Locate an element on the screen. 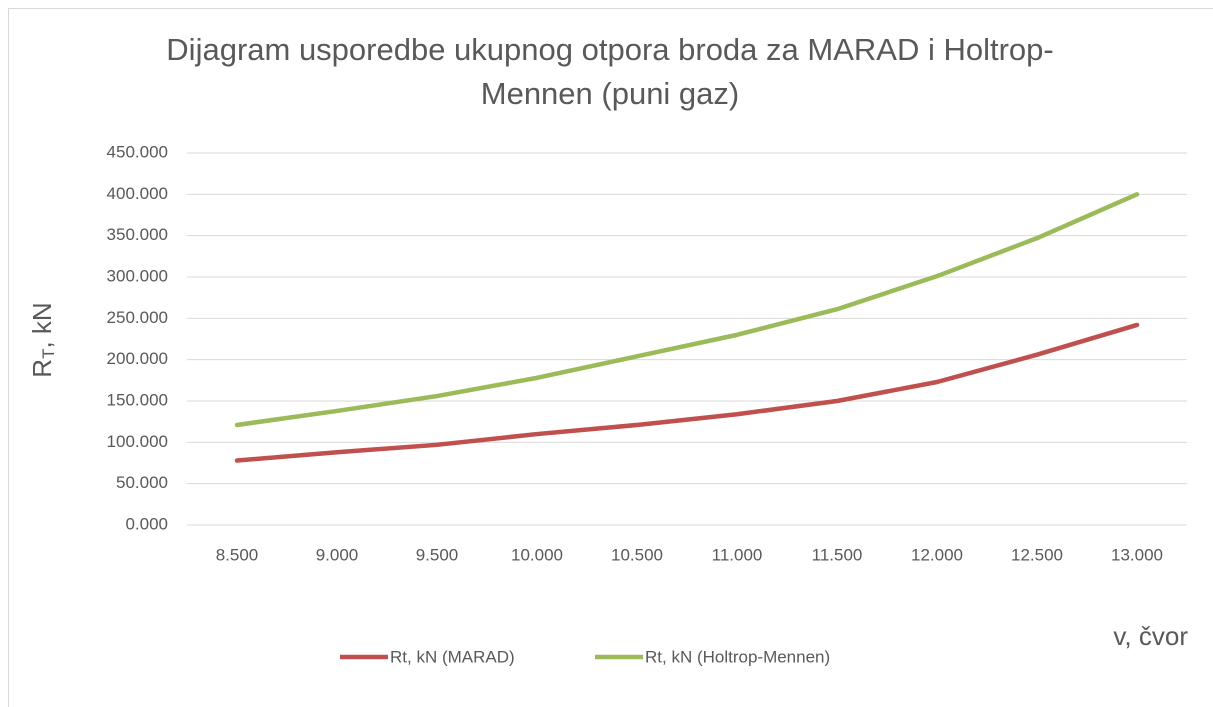  legend-label: Rt, kN (MARAD) is located at coordinates (452, 656).